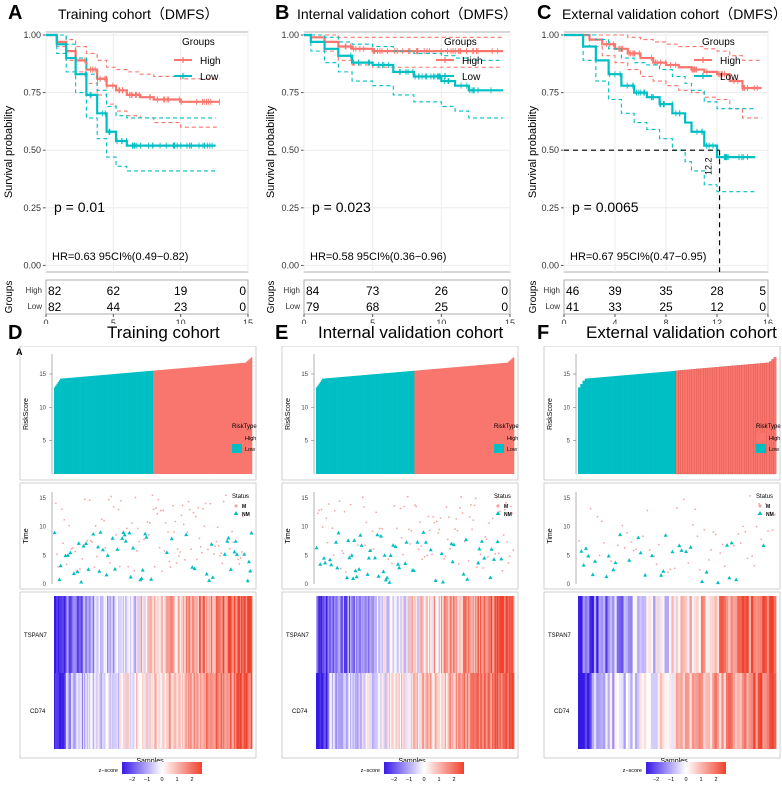 The image size is (782, 796). What do you see at coordinates (674, 761) in the screenshot?
I see `samples-axis-label: Samples` at bounding box center [674, 761].